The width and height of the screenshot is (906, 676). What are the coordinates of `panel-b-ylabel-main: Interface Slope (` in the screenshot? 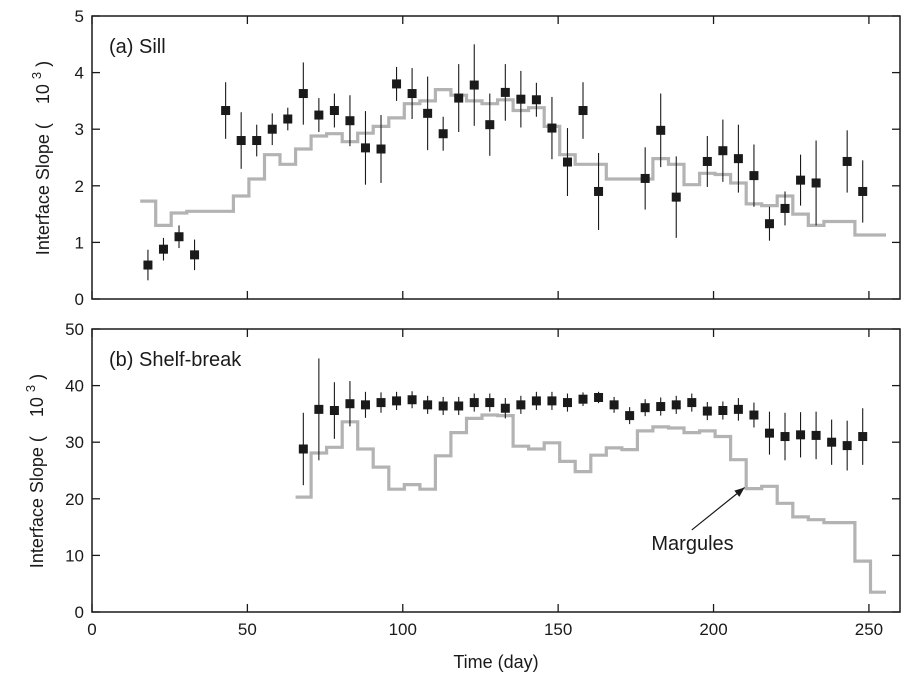 It's located at (37, 502).